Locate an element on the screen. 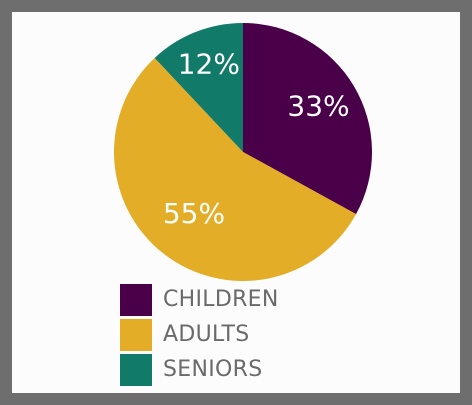 This screenshot has height=405, width=472. pie-value-label-adults: 55% is located at coordinates (194, 213).